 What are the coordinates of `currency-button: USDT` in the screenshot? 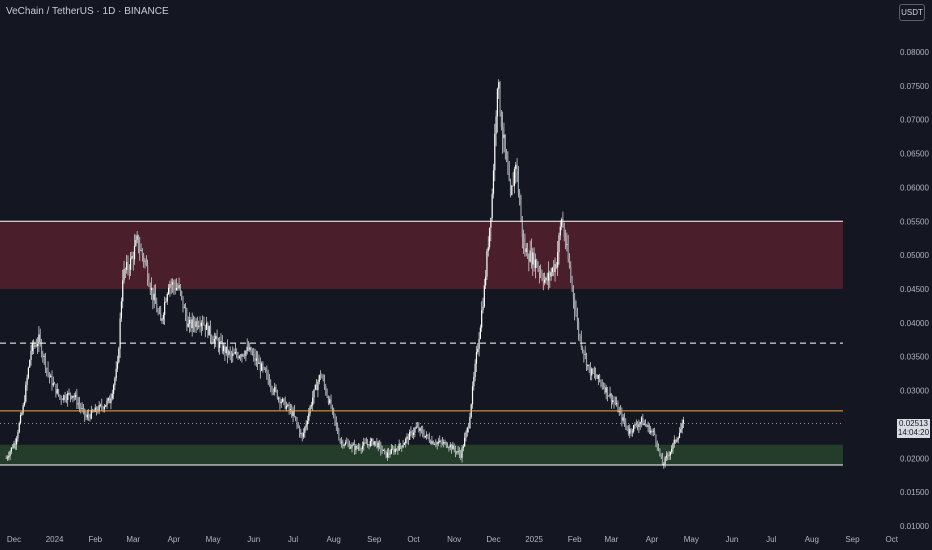 It's located at (912, 12).